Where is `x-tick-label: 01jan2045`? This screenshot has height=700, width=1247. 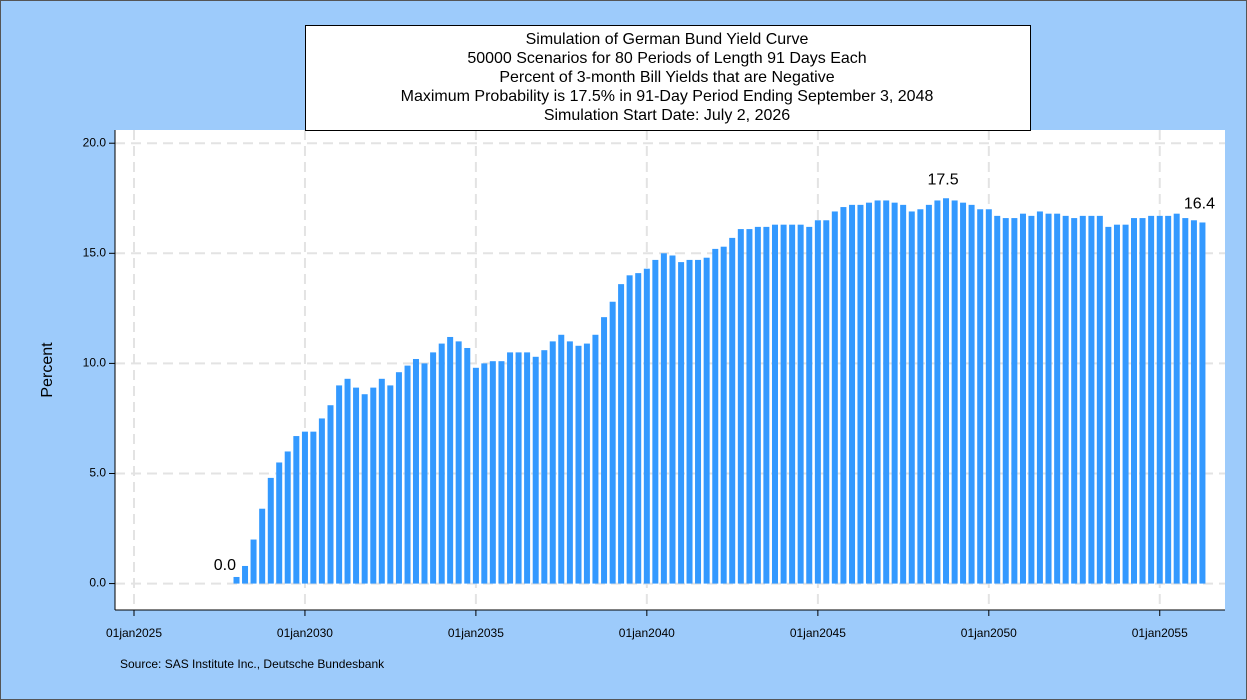
x-tick-label: 01jan2045 is located at coordinates (818, 633).